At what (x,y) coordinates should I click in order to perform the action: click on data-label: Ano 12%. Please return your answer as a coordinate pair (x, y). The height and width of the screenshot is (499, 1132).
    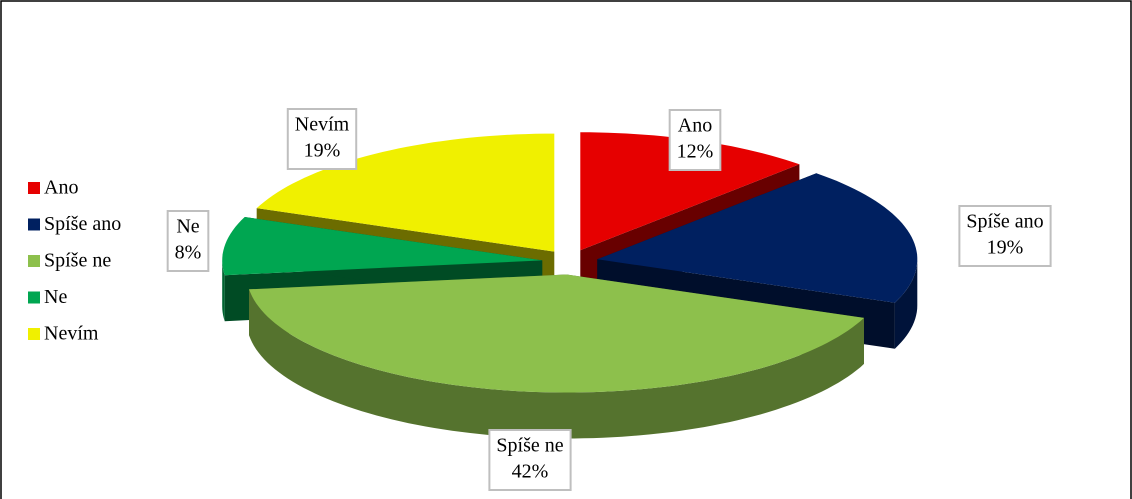
    Looking at the image, I should click on (695, 140).